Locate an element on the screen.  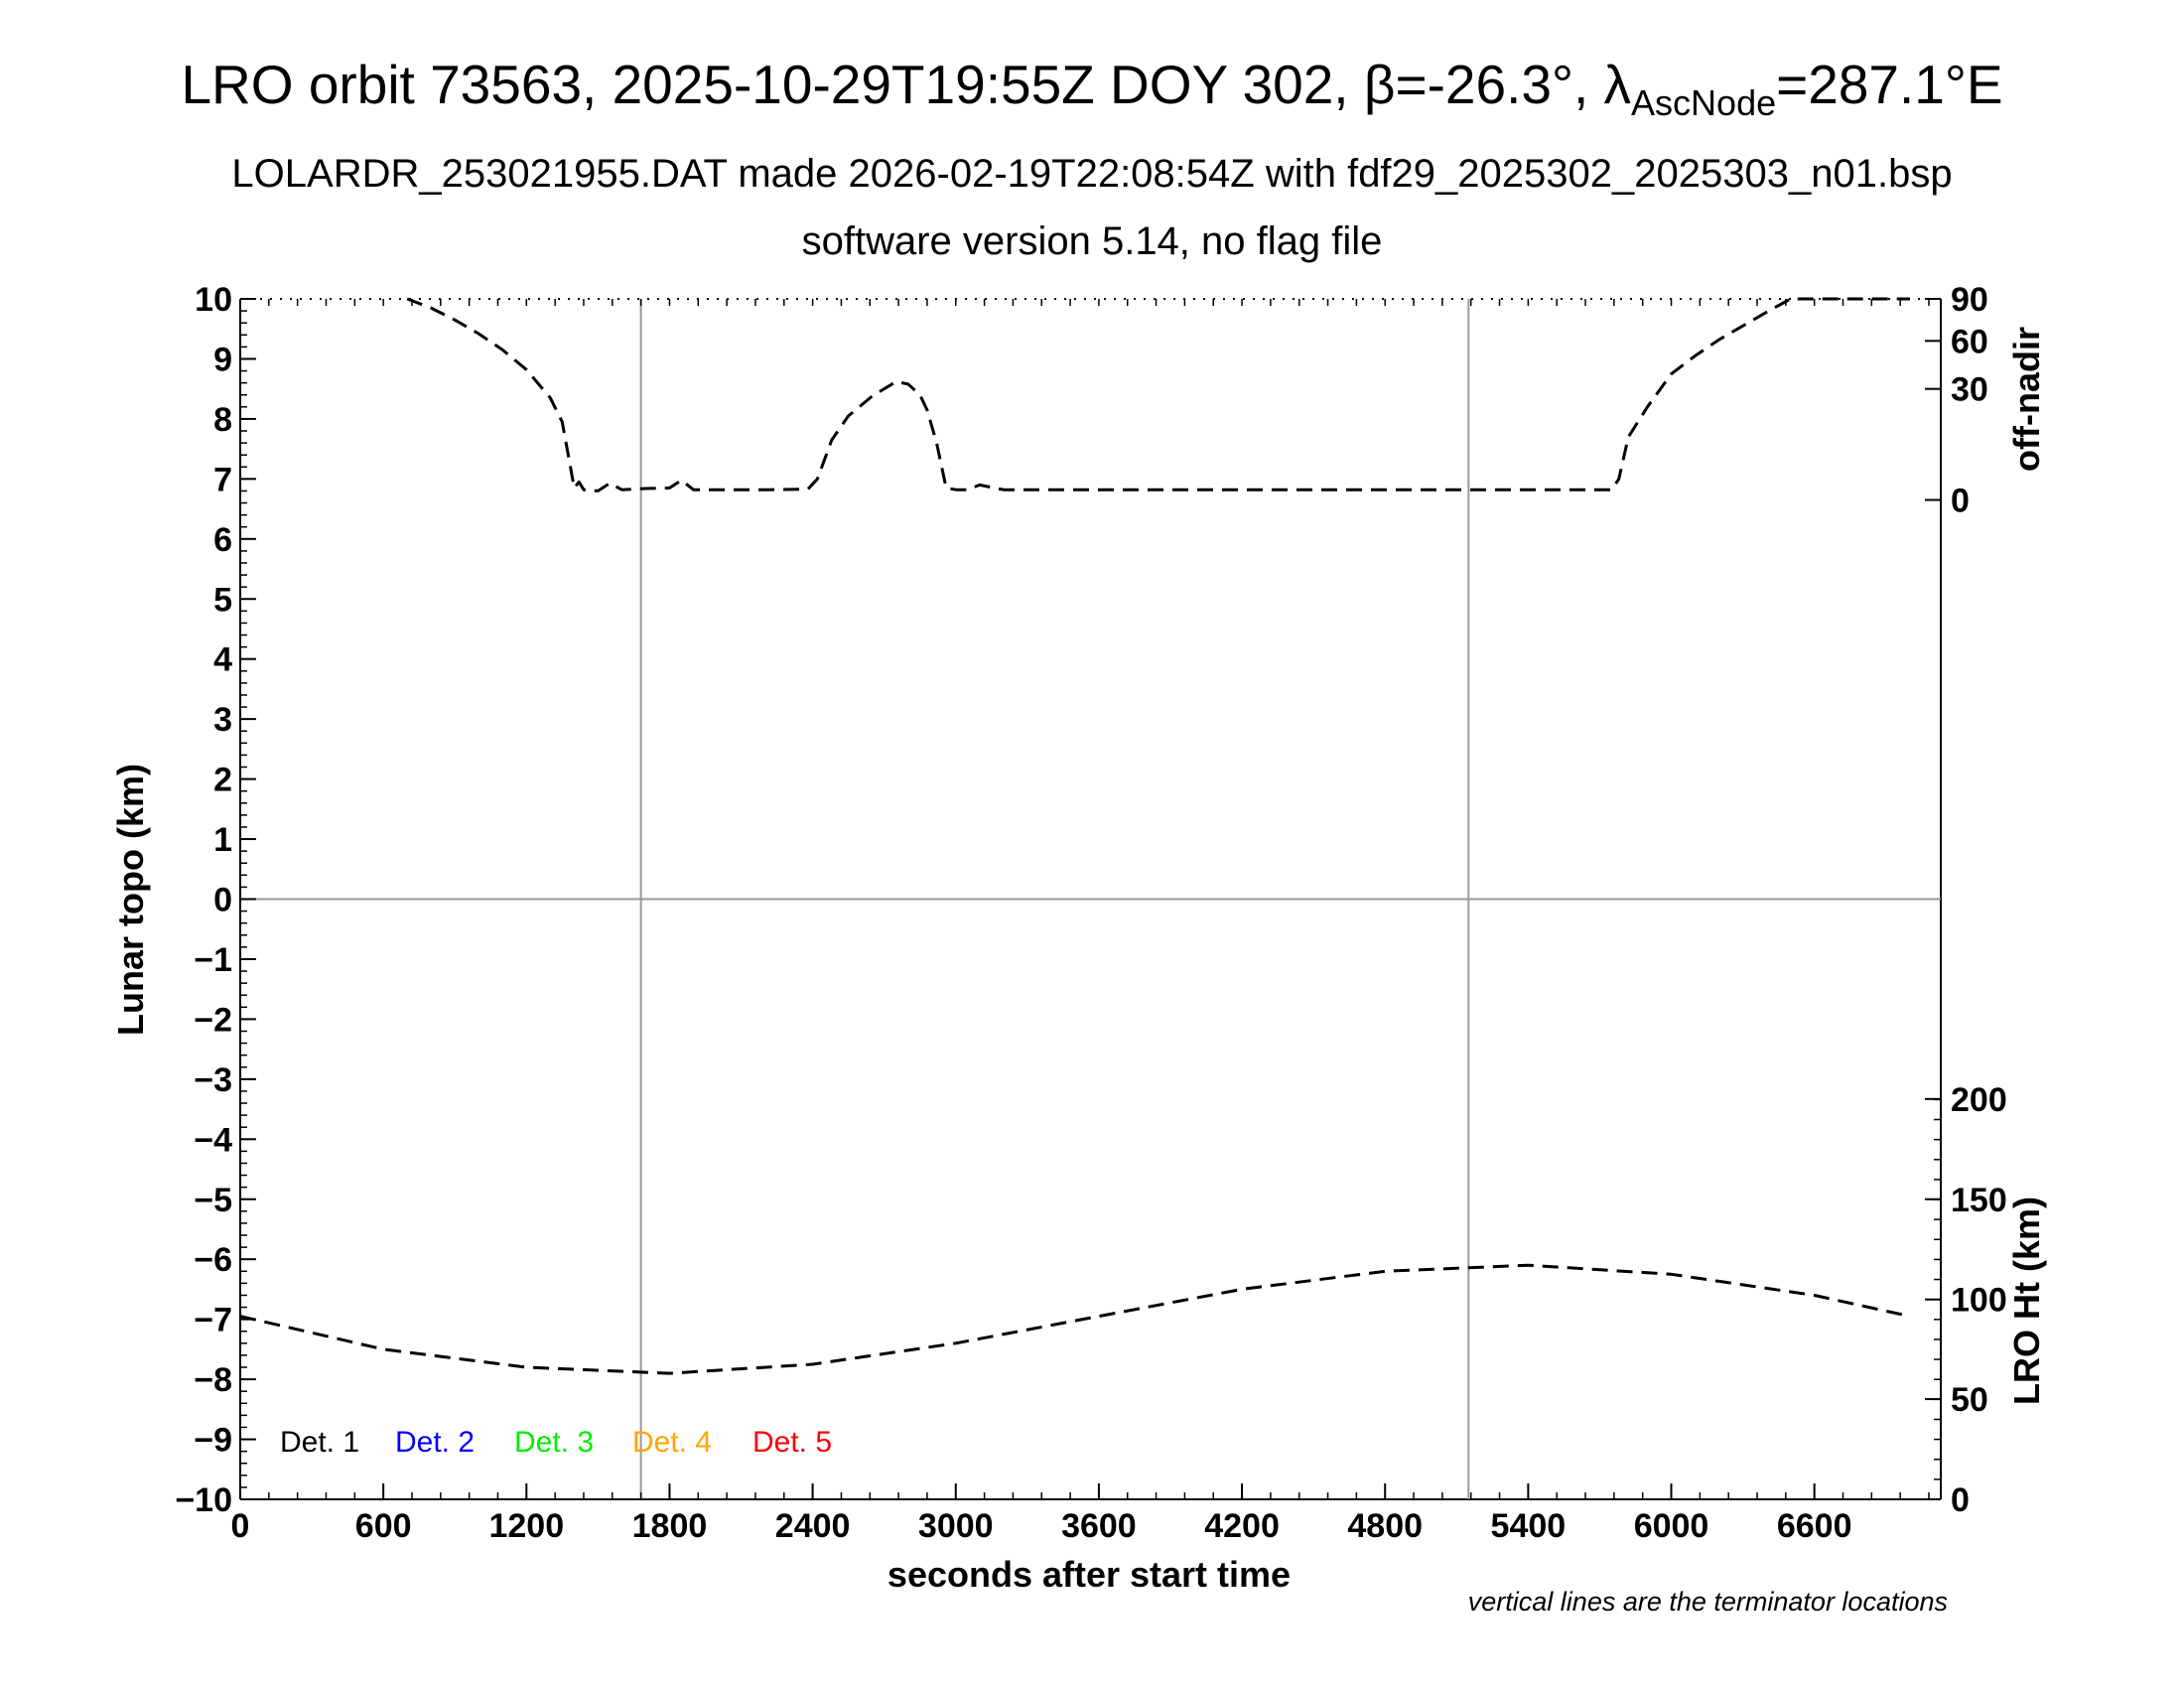
y-tick-label: −1 is located at coordinates (213, 960).